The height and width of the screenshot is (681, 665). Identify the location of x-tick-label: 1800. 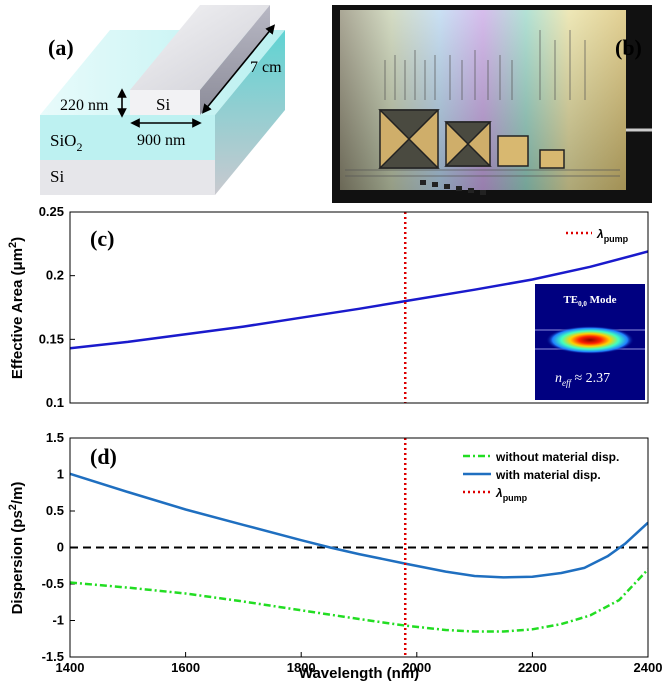
(301, 667).